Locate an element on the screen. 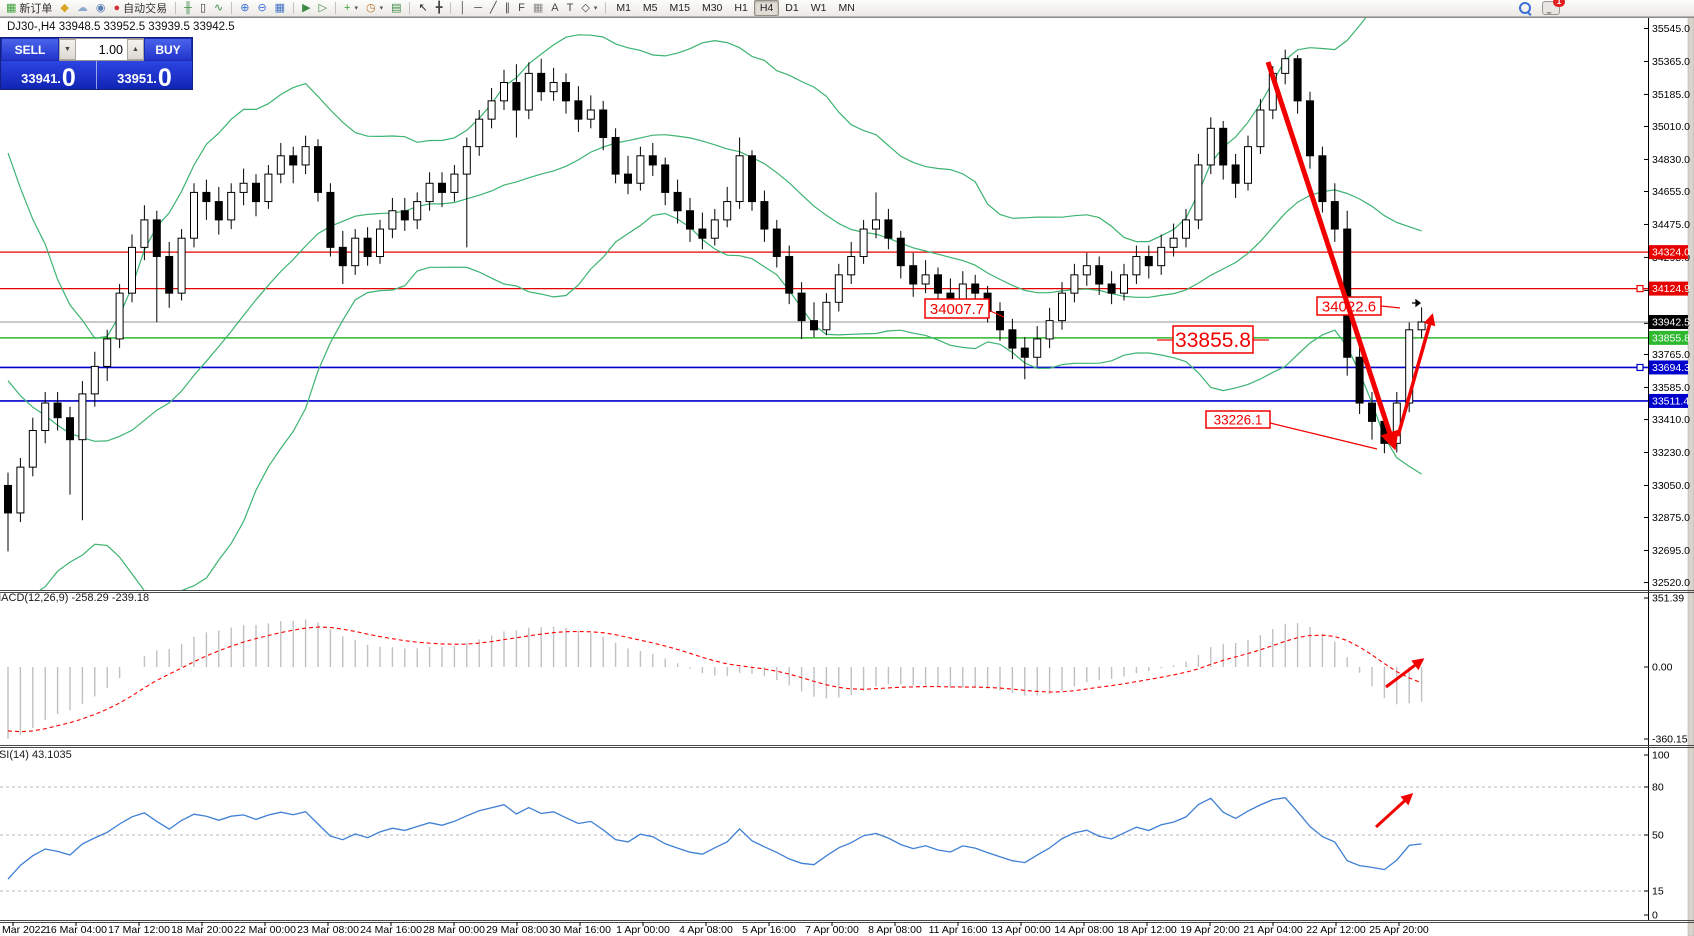 The width and height of the screenshot is (1694, 936). price-annotation-text: 33855.8 is located at coordinates (1213, 340).